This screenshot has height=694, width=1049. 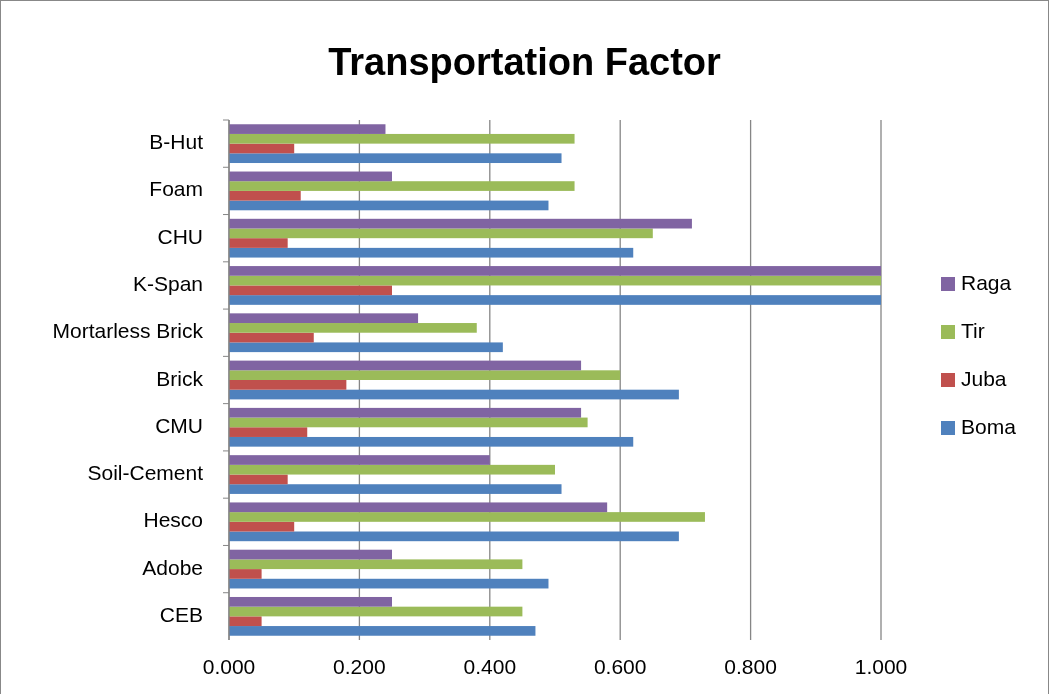 What do you see at coordinates (180, 378) in the screenshot?
I see `y-tick-label: Brick` at bounding box center [180, 378].